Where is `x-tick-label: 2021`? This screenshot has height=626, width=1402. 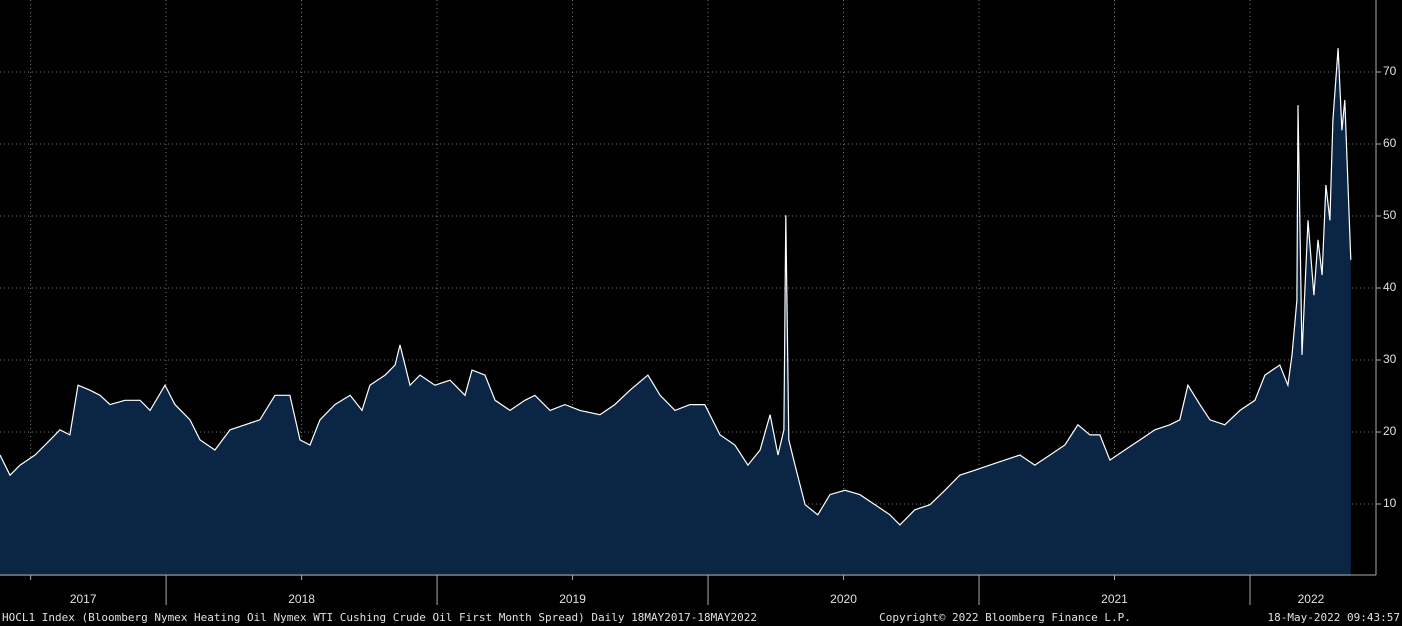
x-tick-label: 2021 is located at coordinates (1114, 599).